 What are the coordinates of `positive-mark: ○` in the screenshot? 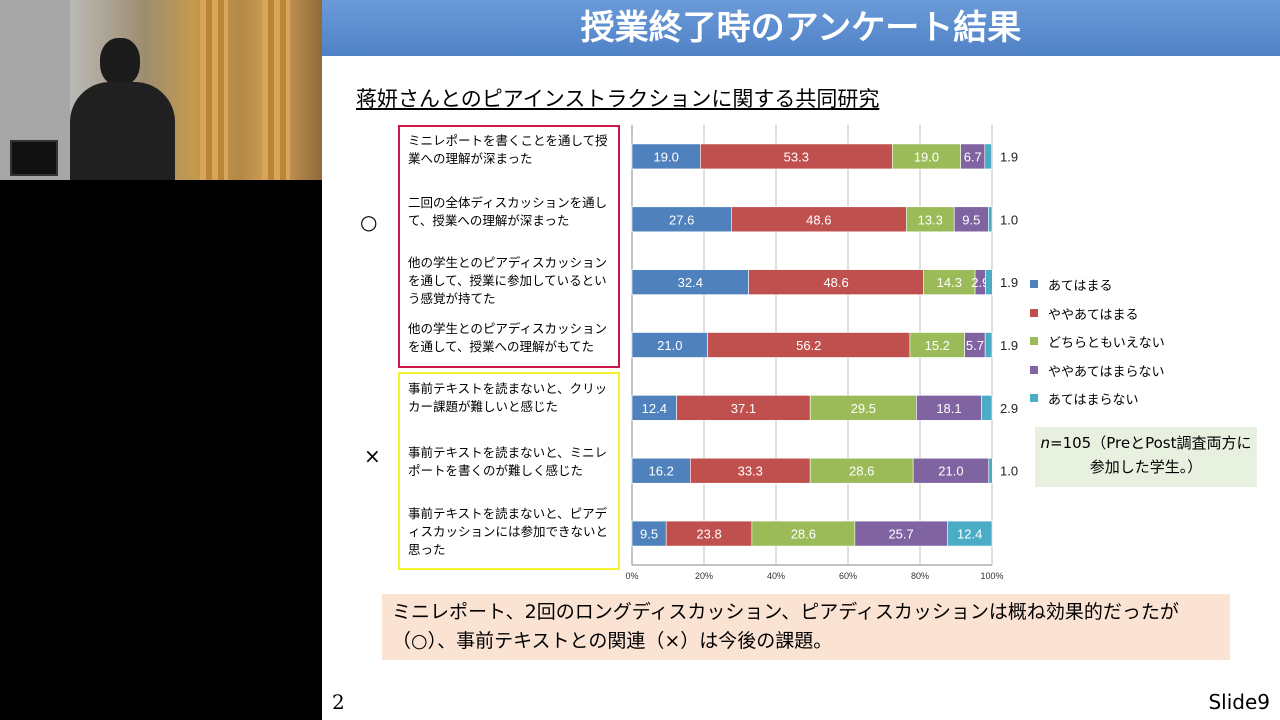 It's located at (369, 222).